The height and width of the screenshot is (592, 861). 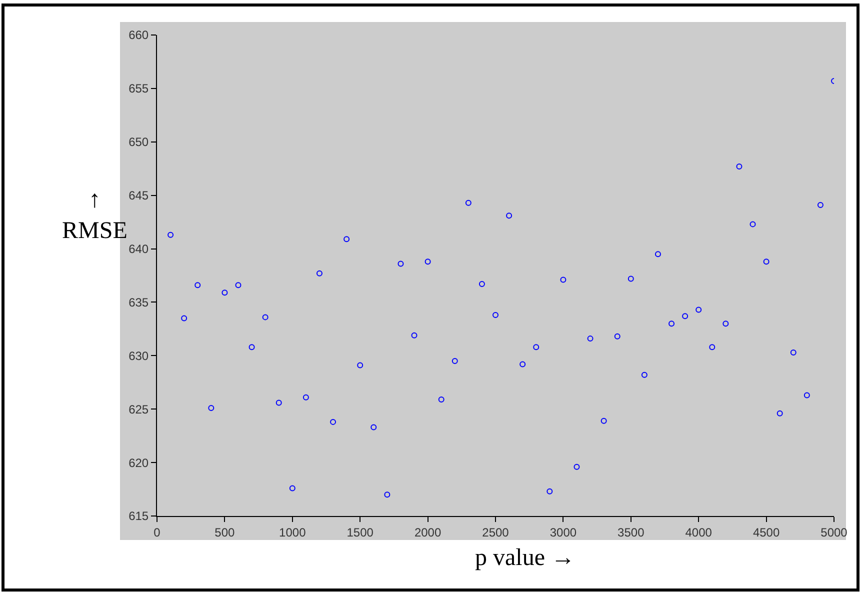 I want to click on y-tick-label: 640, so click(x=138, y=249).